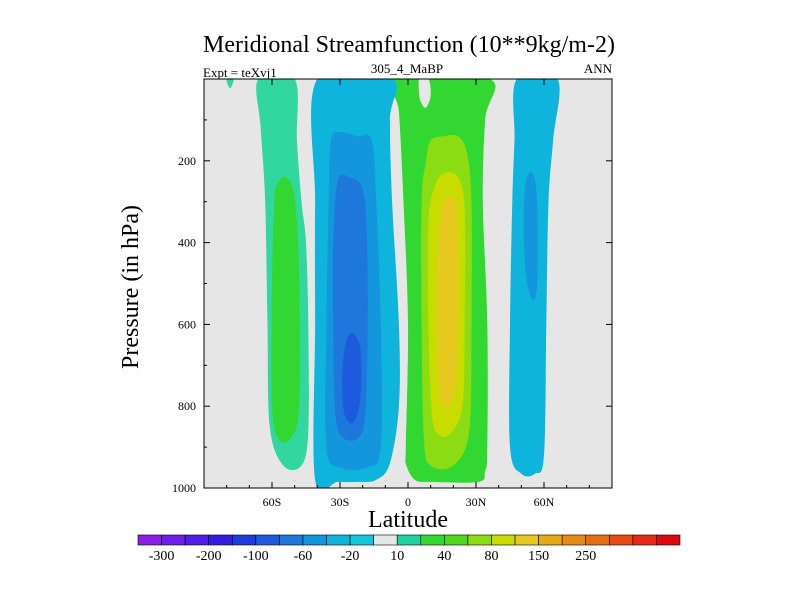  I want to click on colorbar-label: 80, so click(491, 556).